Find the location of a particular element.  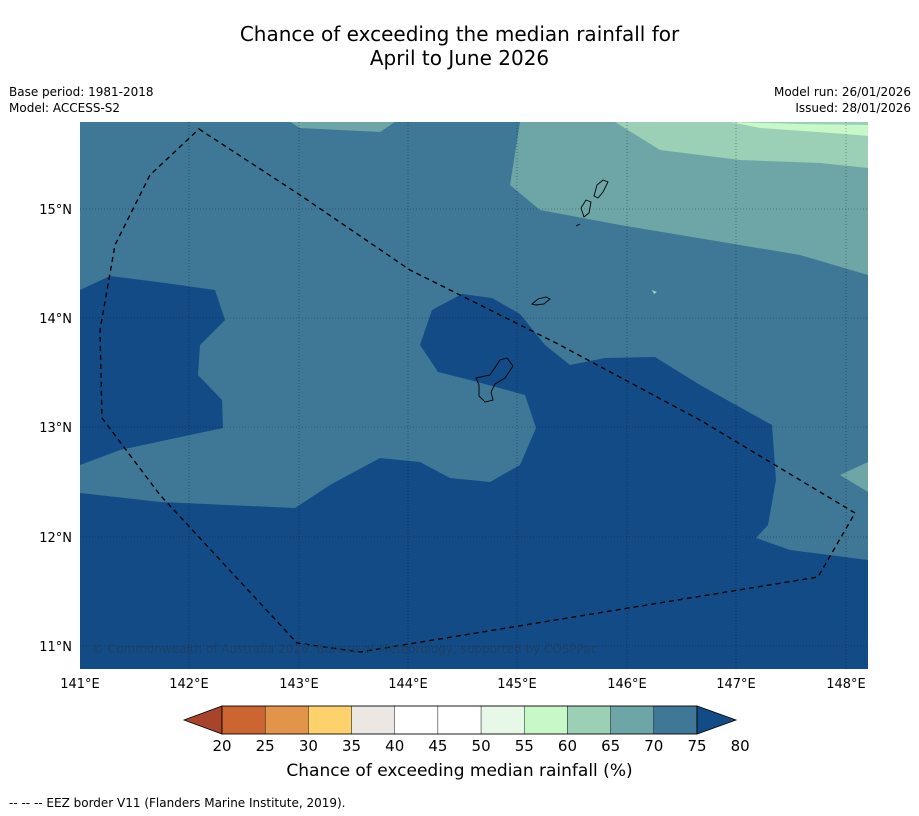

colorbar-under-arrow is located at coordinates (202, 720).